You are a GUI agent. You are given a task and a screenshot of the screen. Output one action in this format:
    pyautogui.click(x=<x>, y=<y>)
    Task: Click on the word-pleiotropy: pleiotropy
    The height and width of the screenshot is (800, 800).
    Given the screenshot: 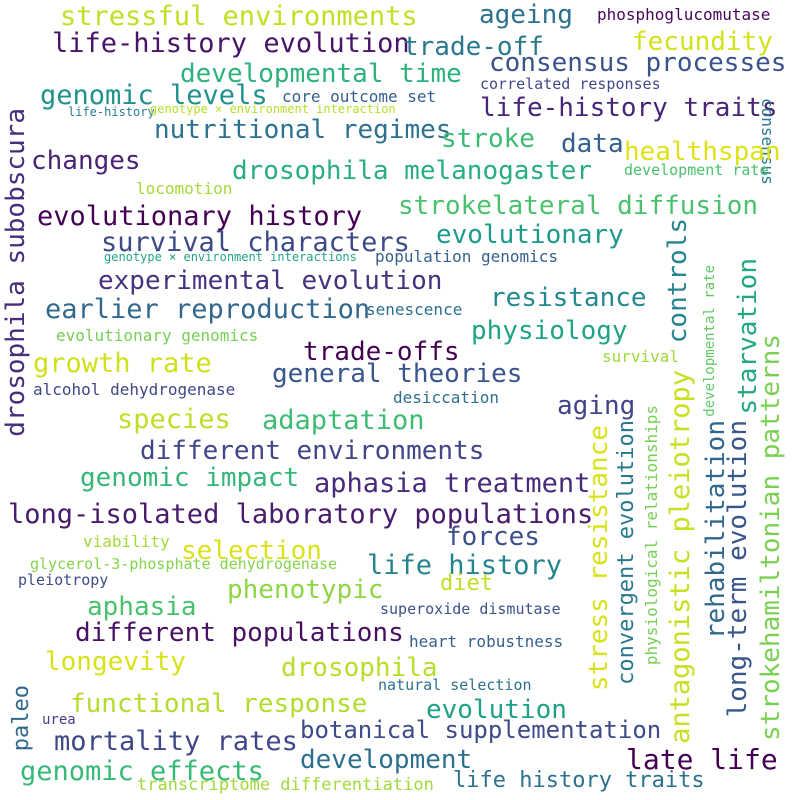 What is the action you would take?
    pyautogui.click(x=63, y=580)
    